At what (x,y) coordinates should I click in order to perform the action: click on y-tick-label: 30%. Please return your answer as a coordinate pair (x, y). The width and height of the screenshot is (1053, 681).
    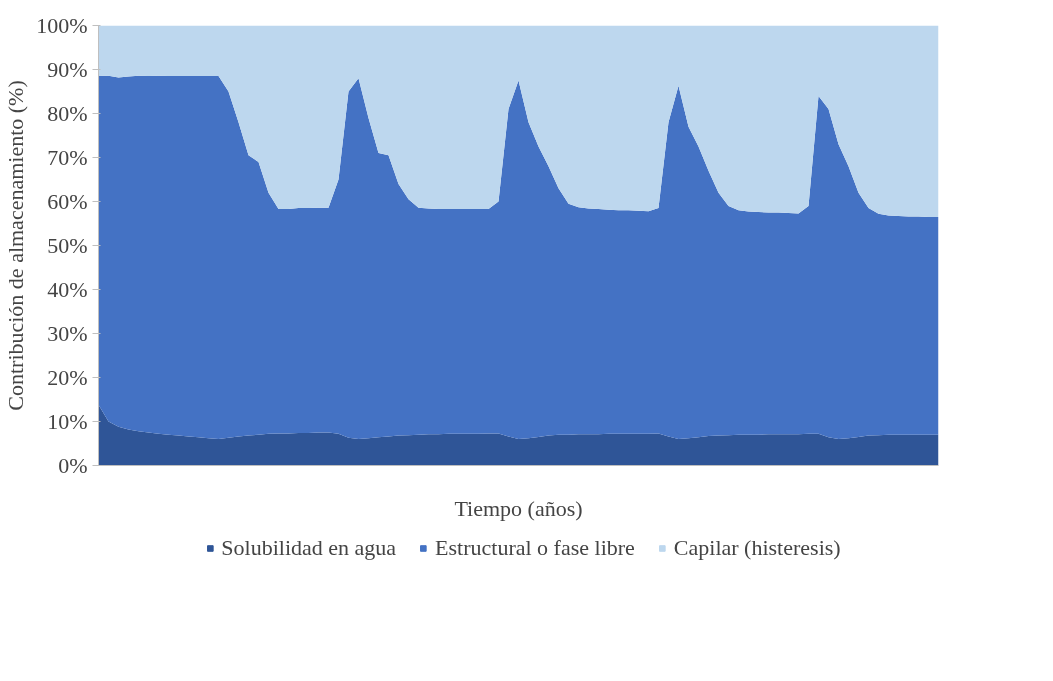
    Looking at the image, I should click on (67, 333).